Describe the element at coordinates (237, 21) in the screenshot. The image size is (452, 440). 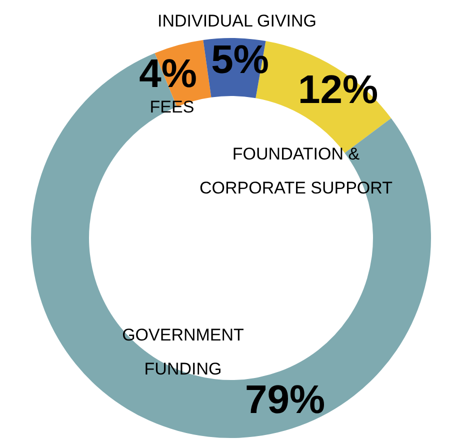
I see `slice-label: INDIVIDUAL GIVING` at that location.